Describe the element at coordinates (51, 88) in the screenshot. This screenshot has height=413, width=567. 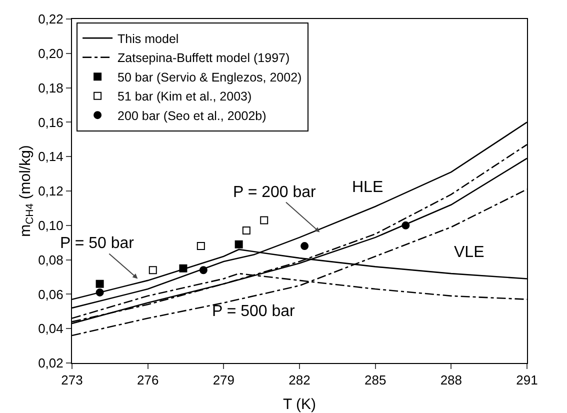
I see `y-tick-label: 0,18` at that location.